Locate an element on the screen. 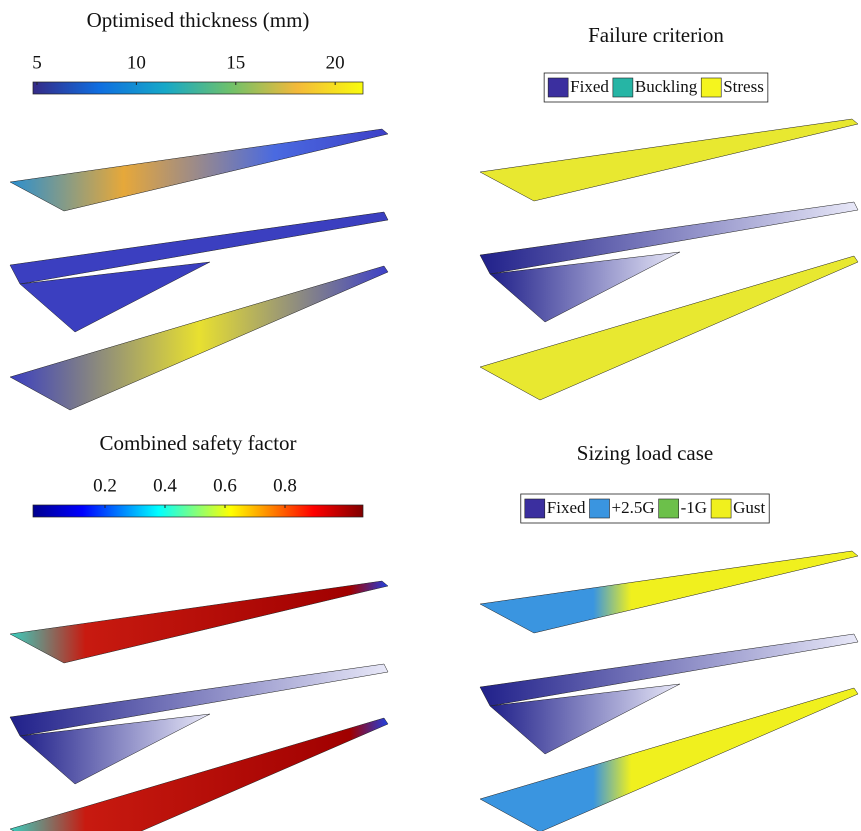  colorbar-tick-label: 15 is located at coordinates (235, 62).